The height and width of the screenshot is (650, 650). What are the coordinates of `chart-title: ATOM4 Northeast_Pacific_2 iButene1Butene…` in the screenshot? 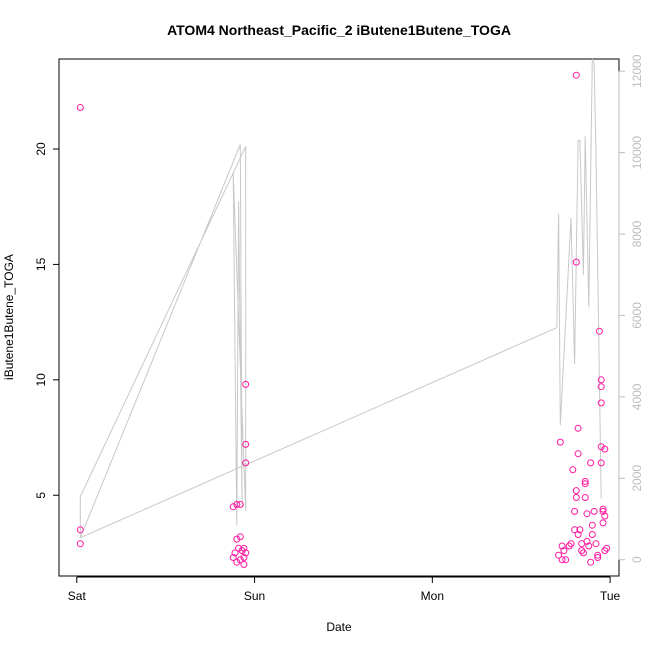 It's located at (339, 30).